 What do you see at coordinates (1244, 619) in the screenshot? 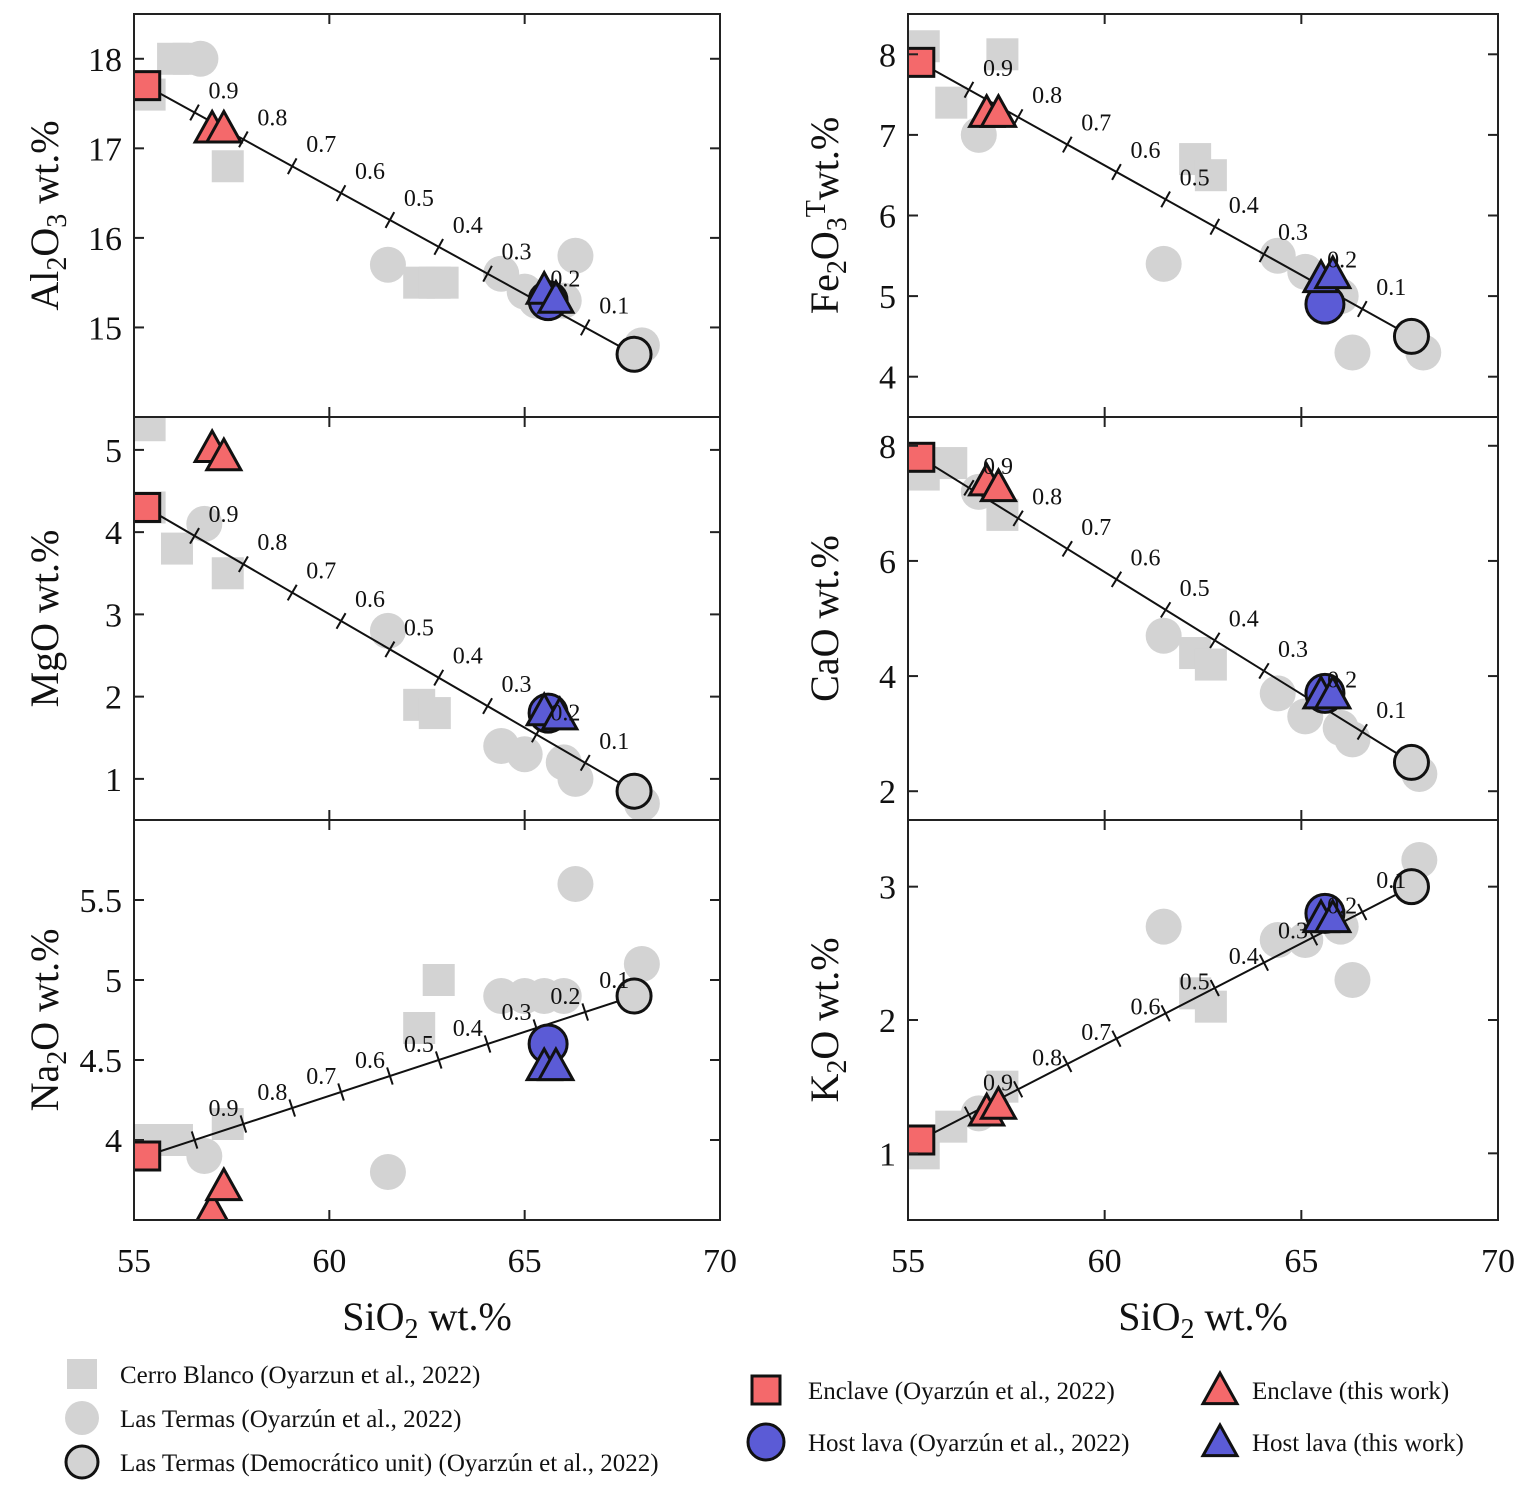
I see `mixing-label: 0.4` at bounding box center [1244, 619].